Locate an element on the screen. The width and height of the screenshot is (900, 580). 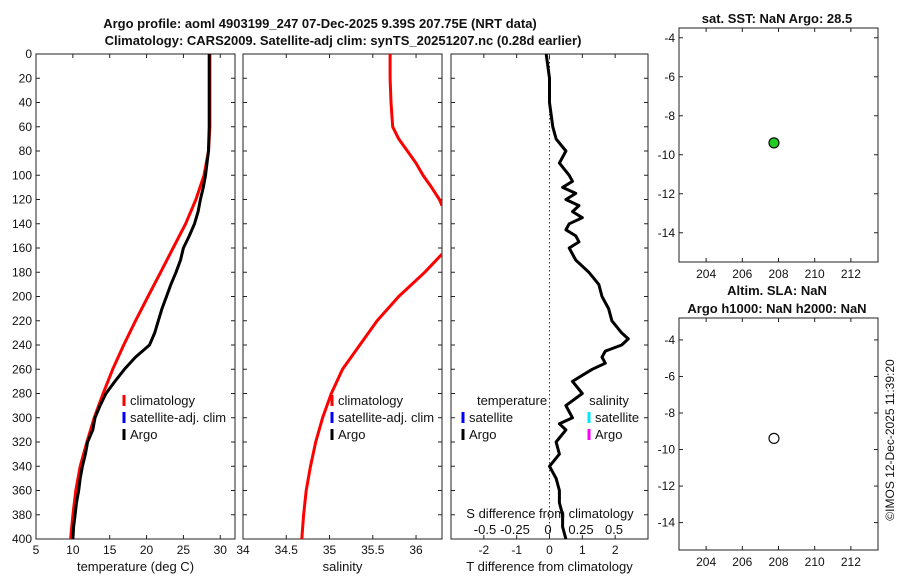
y-tick-label: 180 is located at coordinates (22, 272).